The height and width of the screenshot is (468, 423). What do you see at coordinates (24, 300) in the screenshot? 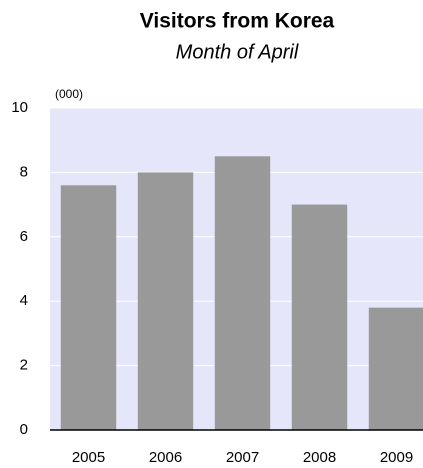
I see `y-tick-label: 4` at bounding box center [24, 300].